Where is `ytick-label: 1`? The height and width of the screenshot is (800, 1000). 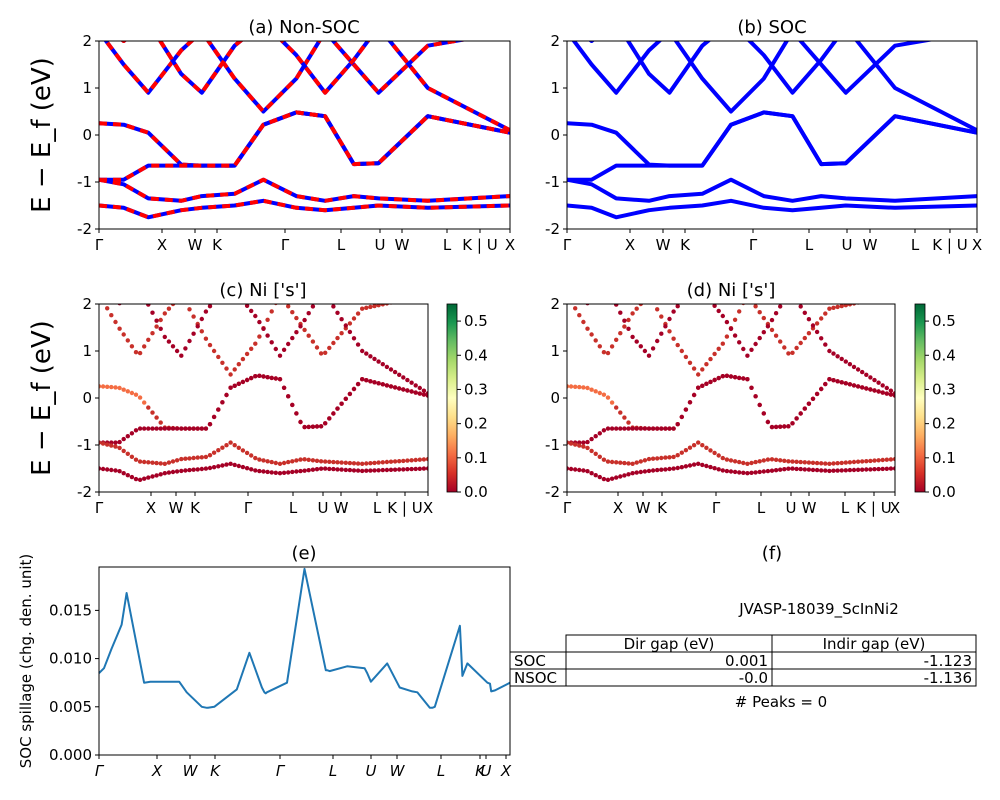 ytick-label: 1 is located at coordinates (87, 351).